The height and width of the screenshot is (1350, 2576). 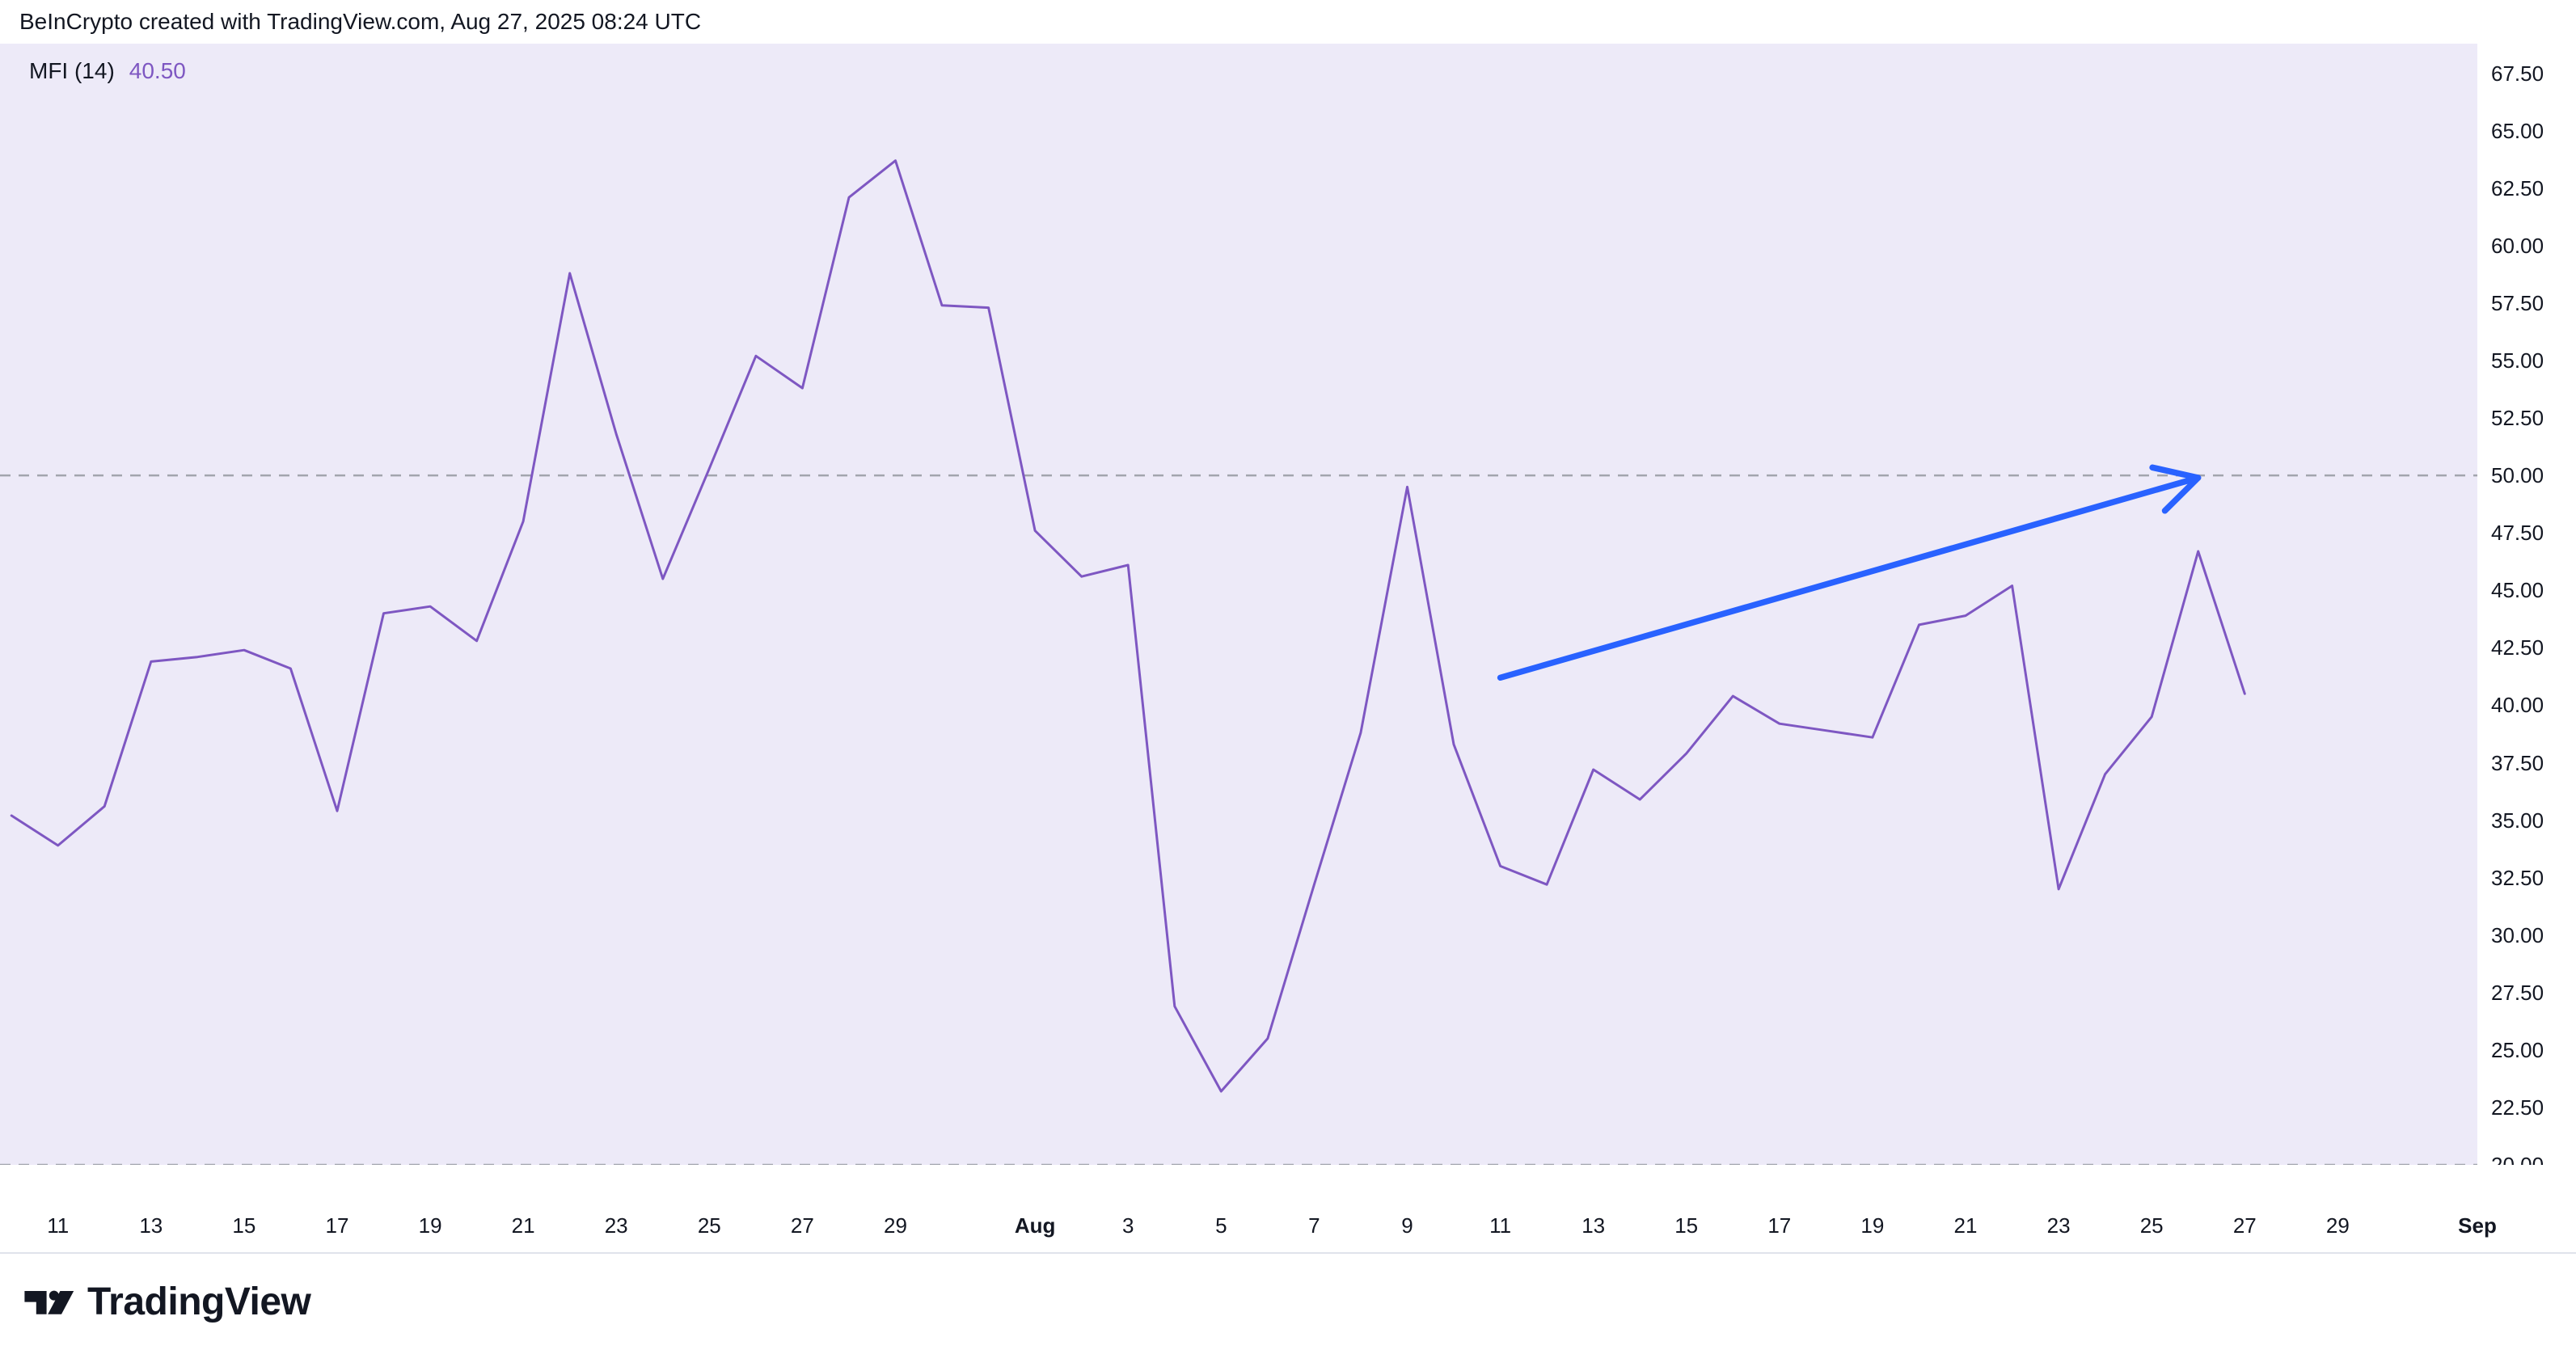 I want to click on x-axis-label: 5, so click(x=1221, y=1225).